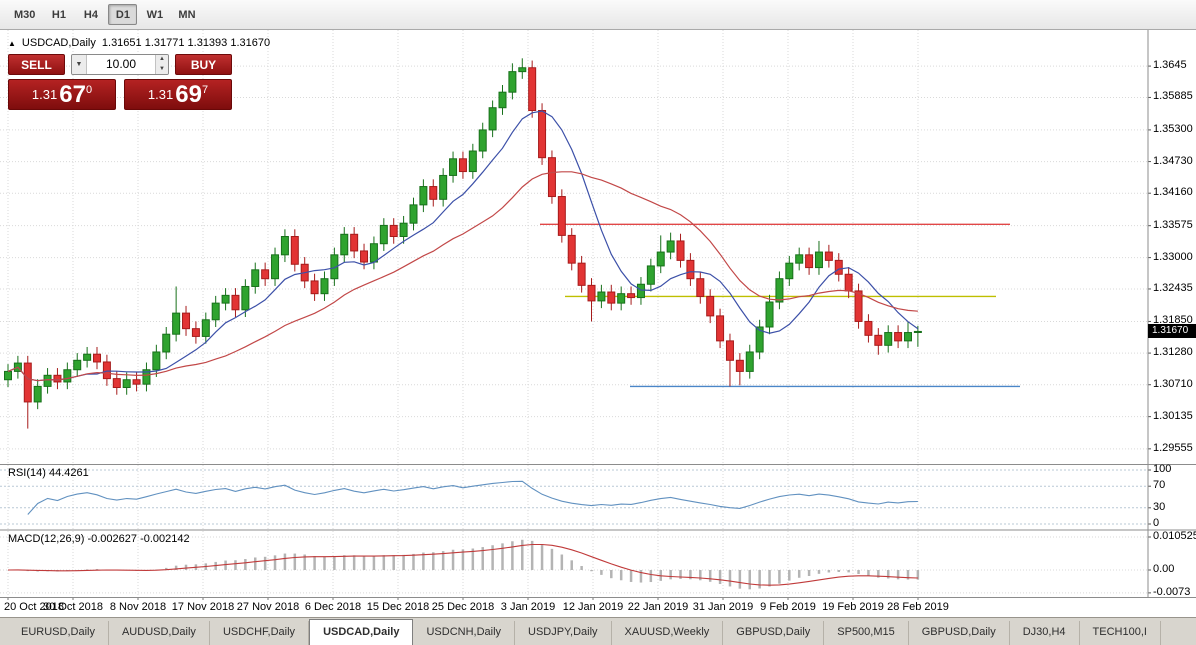  What do you see at coordinates (1173, 383) in the screenshot?
I see `price-axis-label: 1.30710` at bounding box center [1173, 383].